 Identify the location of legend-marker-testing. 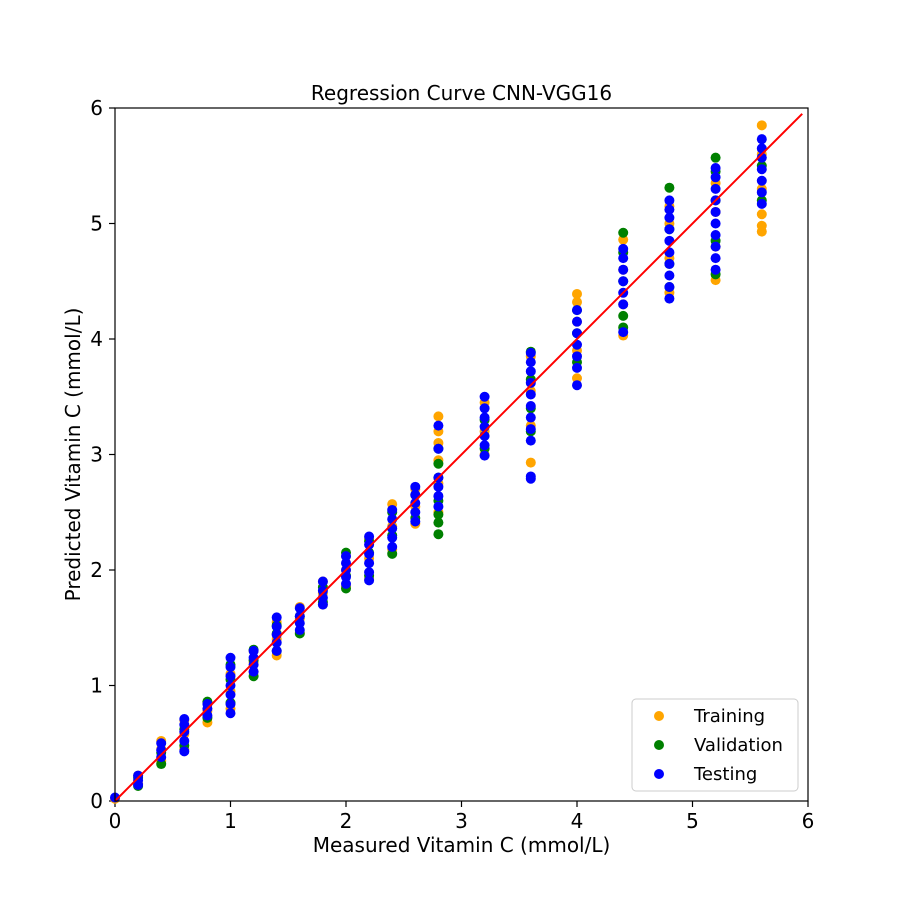
(659, 774).